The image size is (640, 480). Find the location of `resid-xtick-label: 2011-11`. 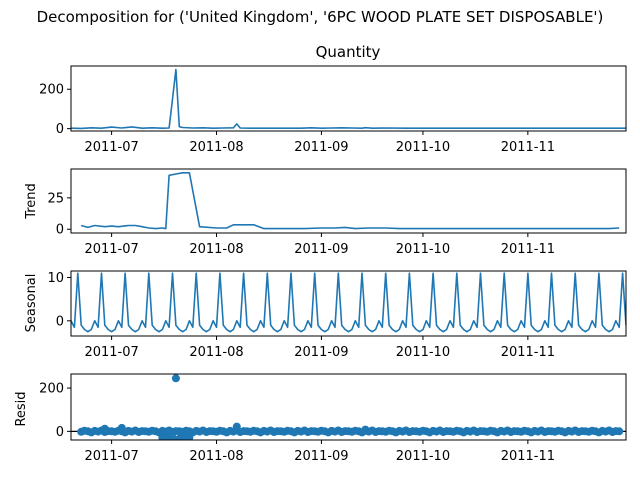

resid-xtick-label: 2011-11 is located at coordinates (528, 456).